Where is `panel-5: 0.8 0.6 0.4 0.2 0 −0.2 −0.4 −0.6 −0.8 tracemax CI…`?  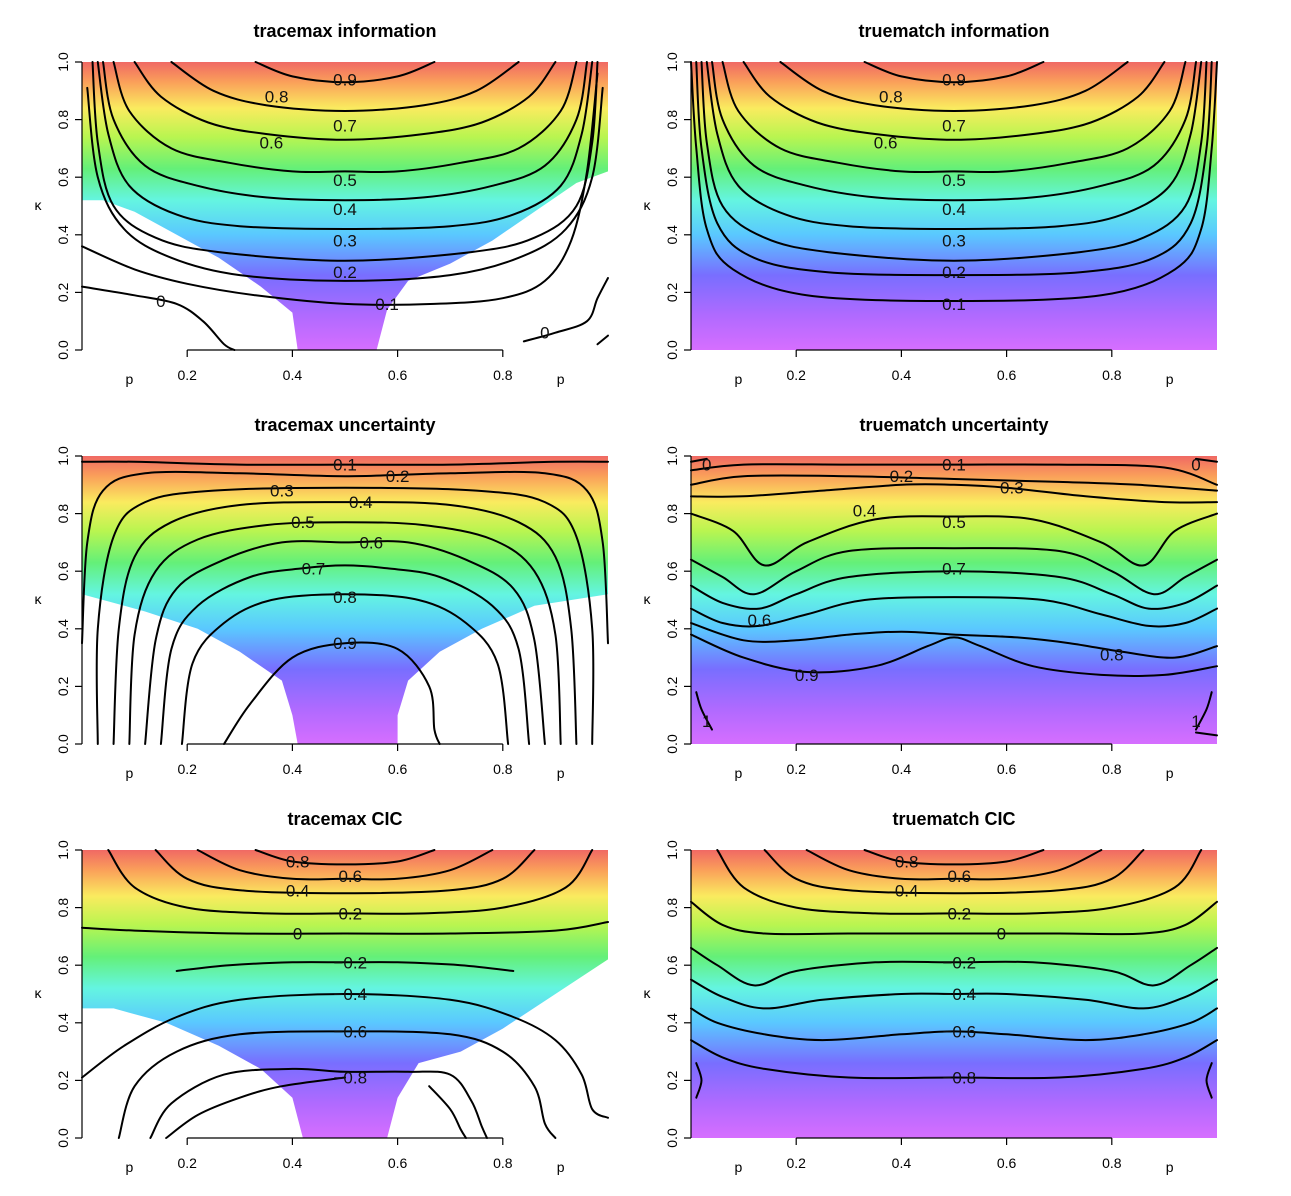
panel-5: 0.8 0.6 0.4 0.2 0 −0.2 −0.4 −0.6 −0.8 tracemax CI… is located at coordinates (322, 992).